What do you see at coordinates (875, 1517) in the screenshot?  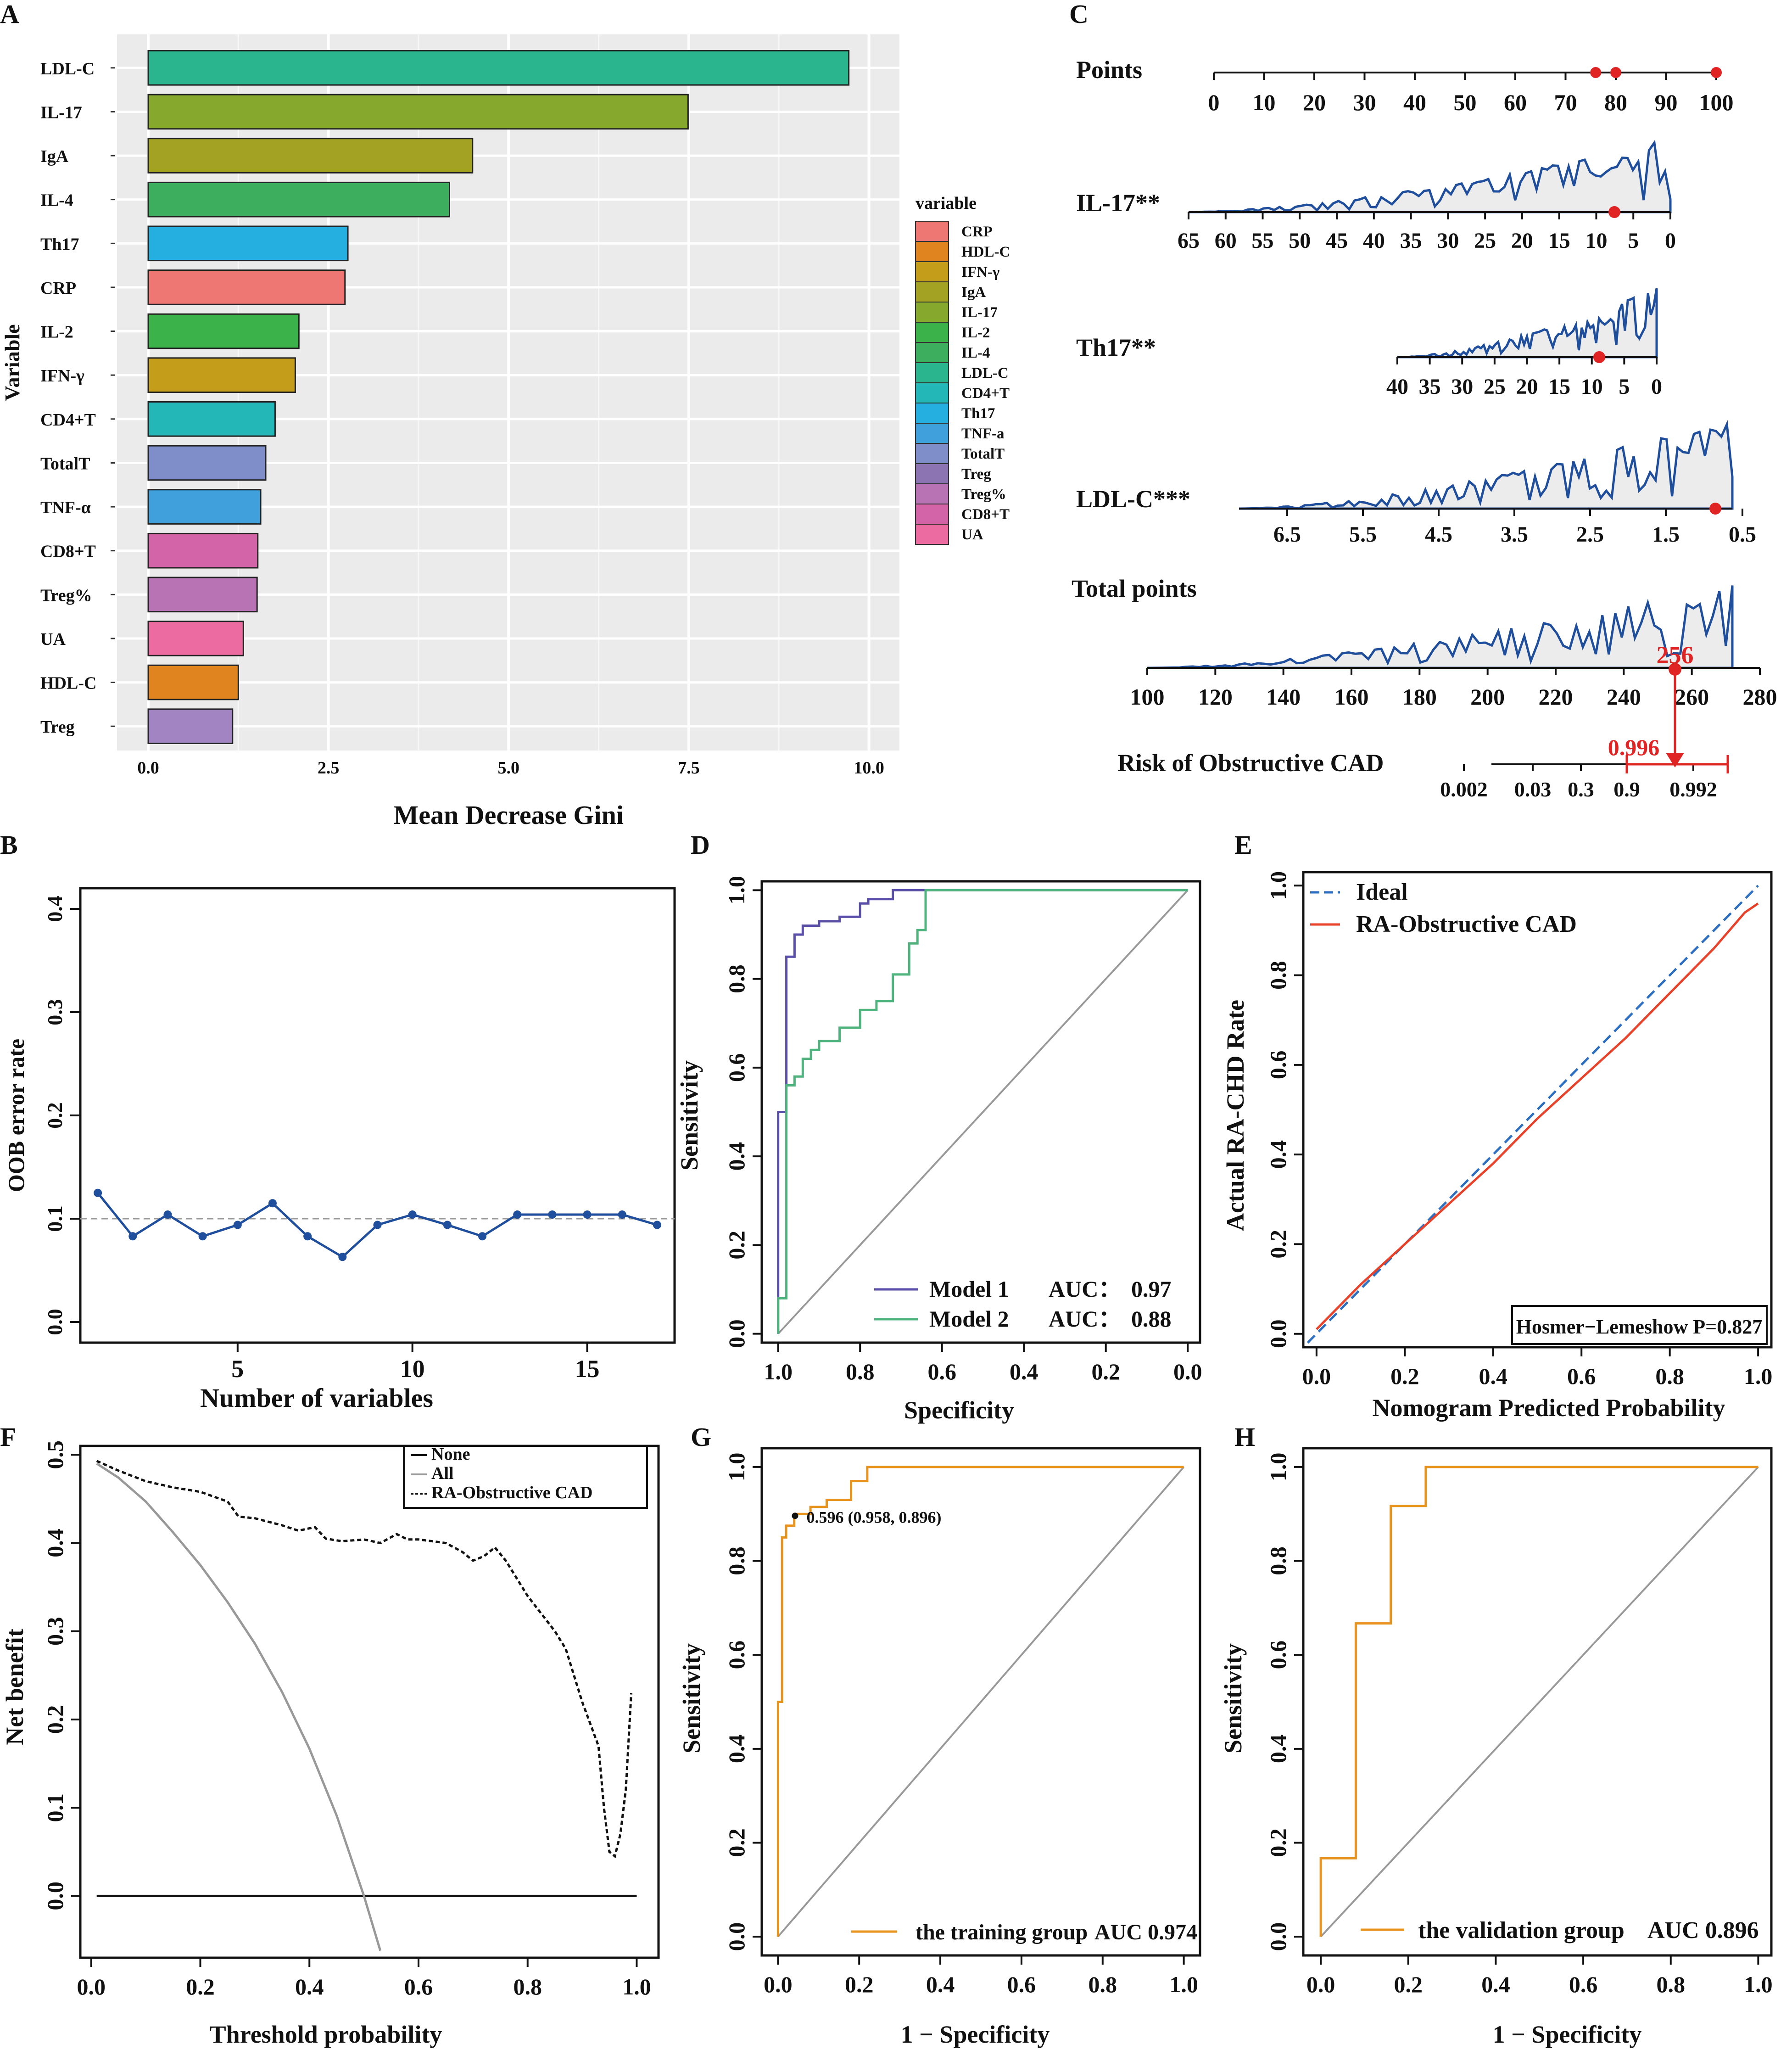 I see `threshold-label: 0.596 (0.958, 0.896)` at bounding box center [875, 1517].